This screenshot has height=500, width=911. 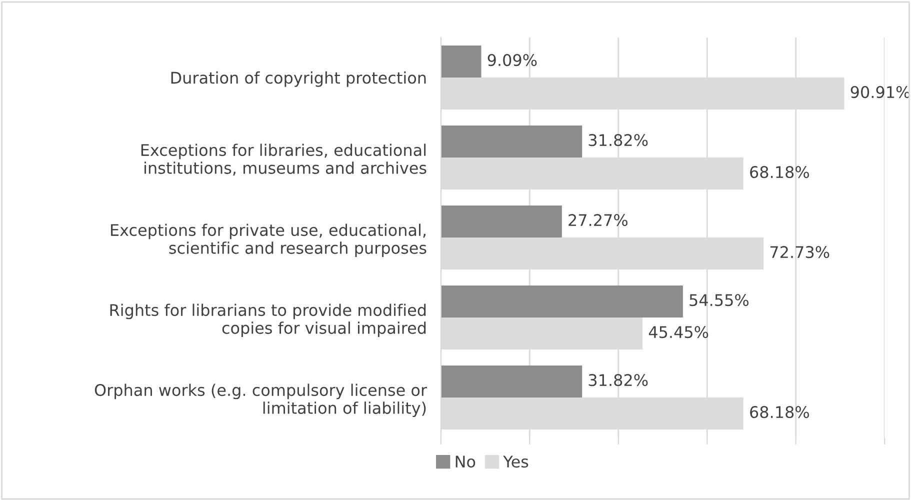 What do you see at coordinates (268, 241) in the screenshot?
I see `y-tick-label: Exceptions for private use, educational, scientific and research purposes` at bounding box center [268, 241].